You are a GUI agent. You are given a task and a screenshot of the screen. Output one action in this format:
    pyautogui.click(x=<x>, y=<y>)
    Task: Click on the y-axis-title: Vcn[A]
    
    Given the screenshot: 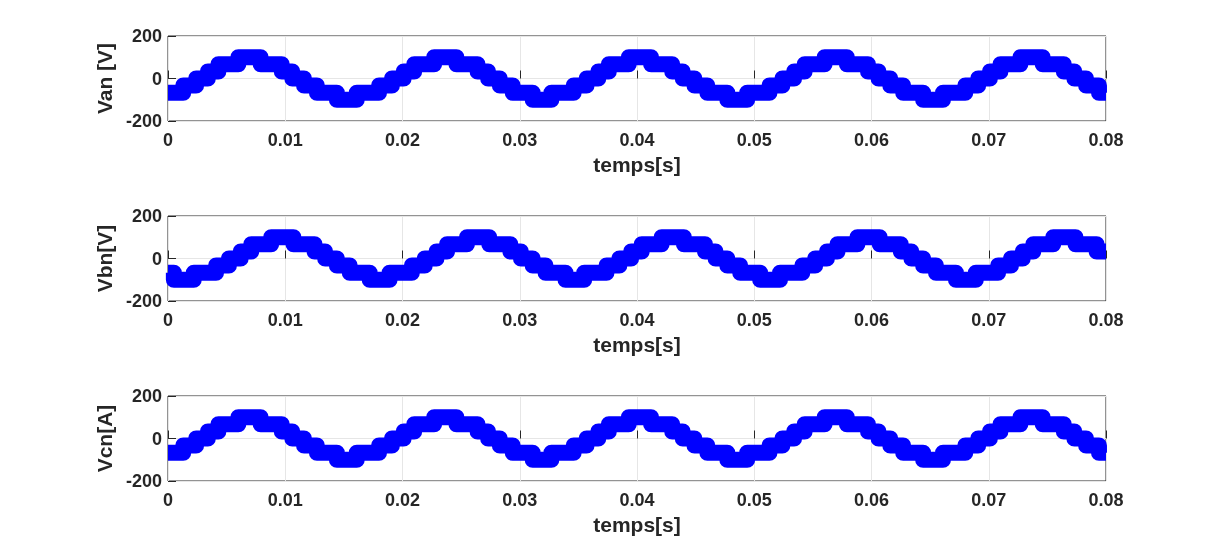 What is the action you would take?
    pyautogui.click(x=105, y=438)
    